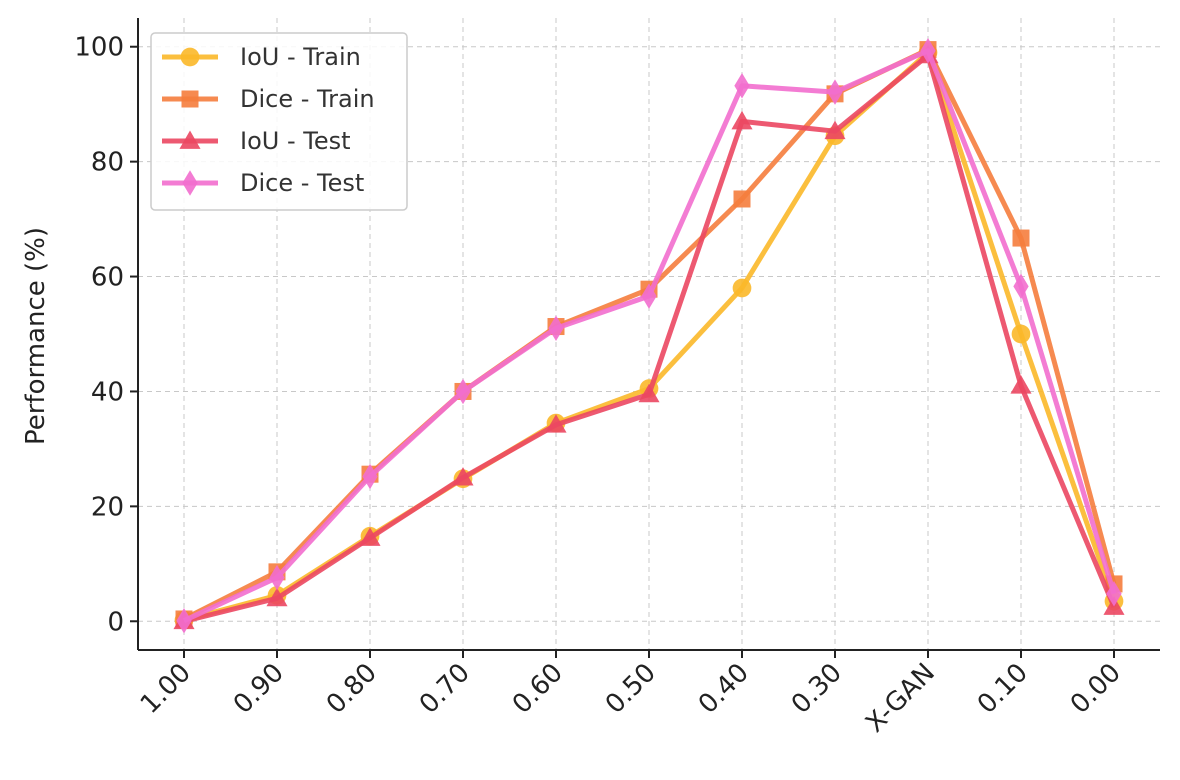  What do you see at coordinates (307, 99) in the screenshot?
I see `legend-label: Dice - Train` at bounding box center [307, 99].